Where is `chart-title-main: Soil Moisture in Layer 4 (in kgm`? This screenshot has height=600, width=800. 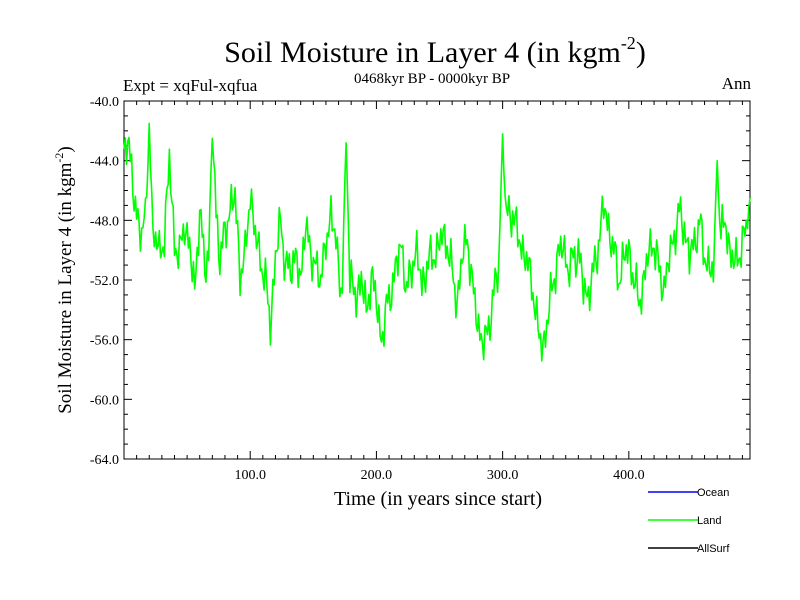 chart-title-main: Soil Moisture in Layer 4 (in kgm is located at coordinates (422, 52).